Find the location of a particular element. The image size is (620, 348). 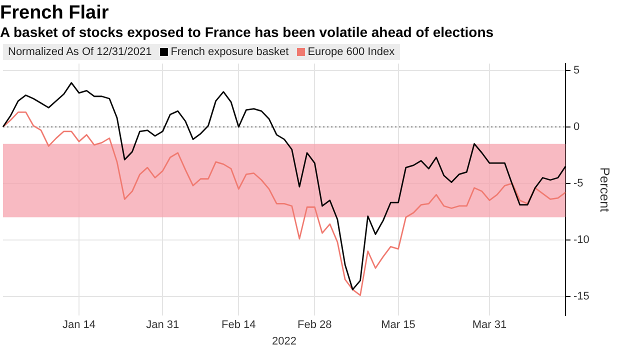

legend-label: Europe 600 Index is located at coordinates (351, 52).